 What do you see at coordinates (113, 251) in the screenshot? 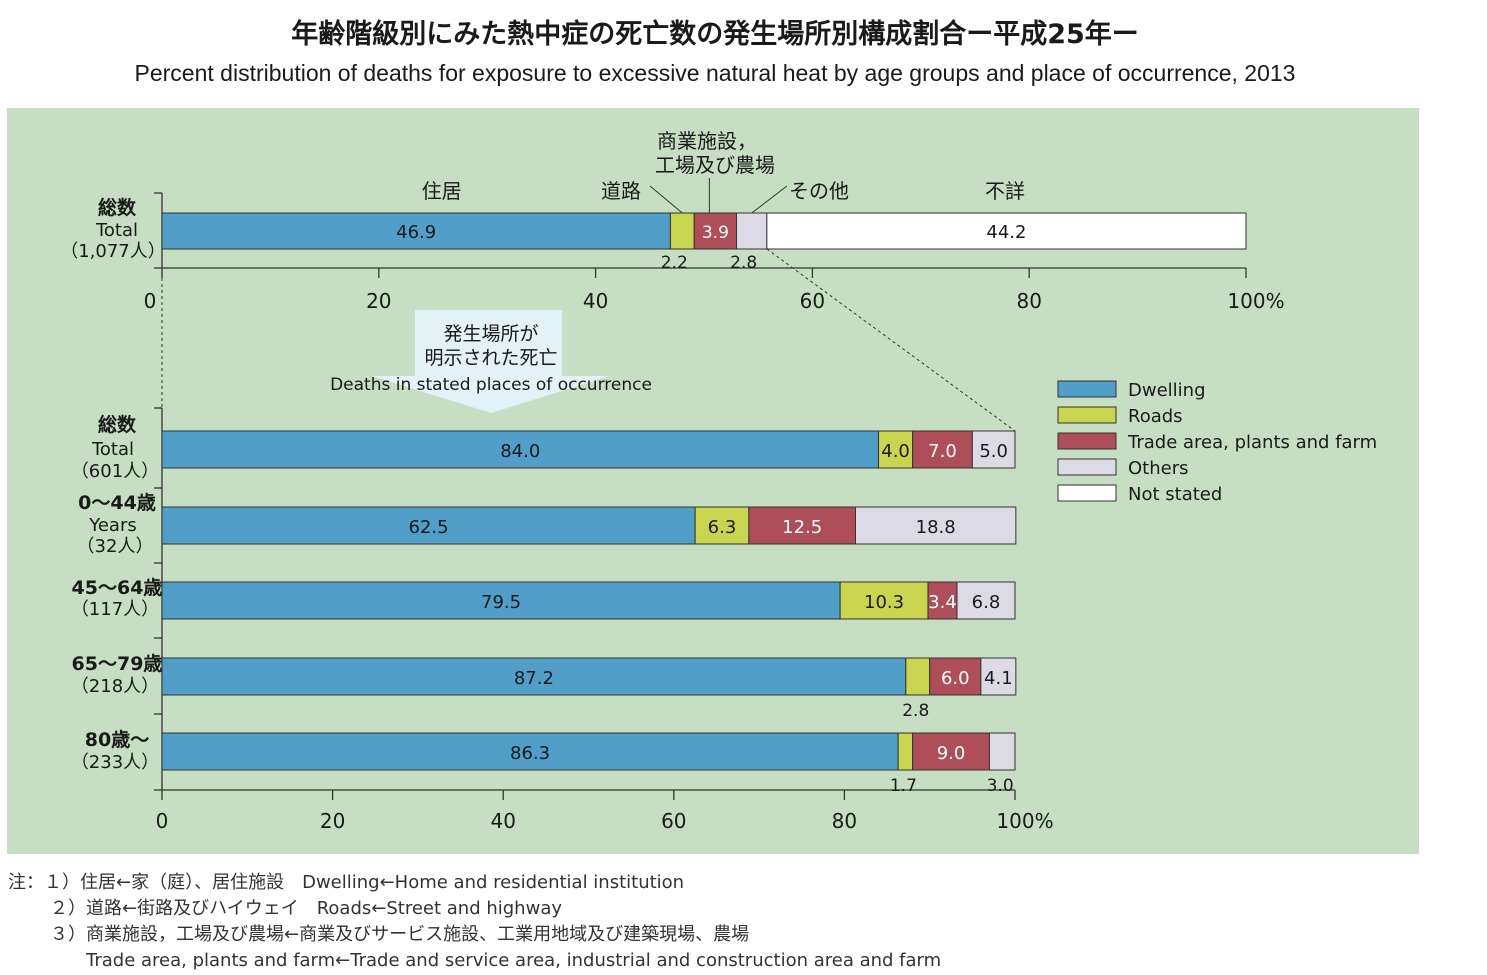
I see `top-chart-category-count: （1,077人）` at bounding box center [113, 251].